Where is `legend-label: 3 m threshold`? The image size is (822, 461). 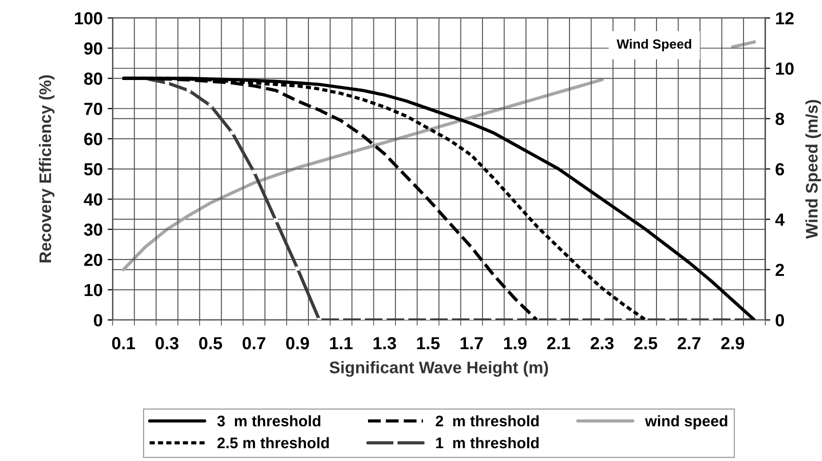
legend-label: 3 m threshold is located at coordinates (268, 420).